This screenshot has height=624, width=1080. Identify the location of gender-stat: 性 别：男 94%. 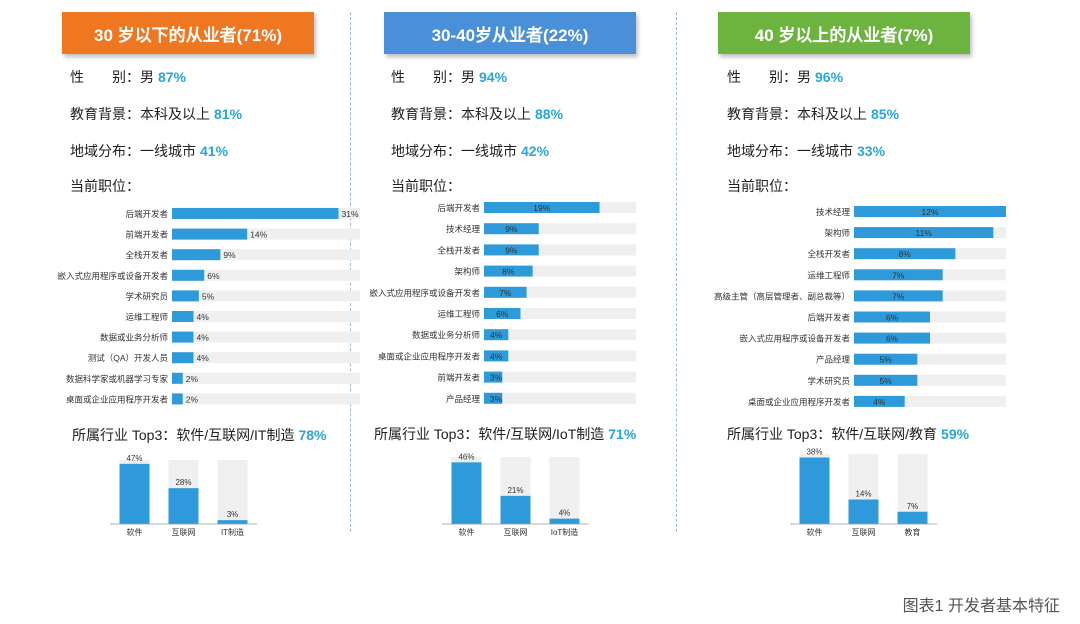
(449, 77).